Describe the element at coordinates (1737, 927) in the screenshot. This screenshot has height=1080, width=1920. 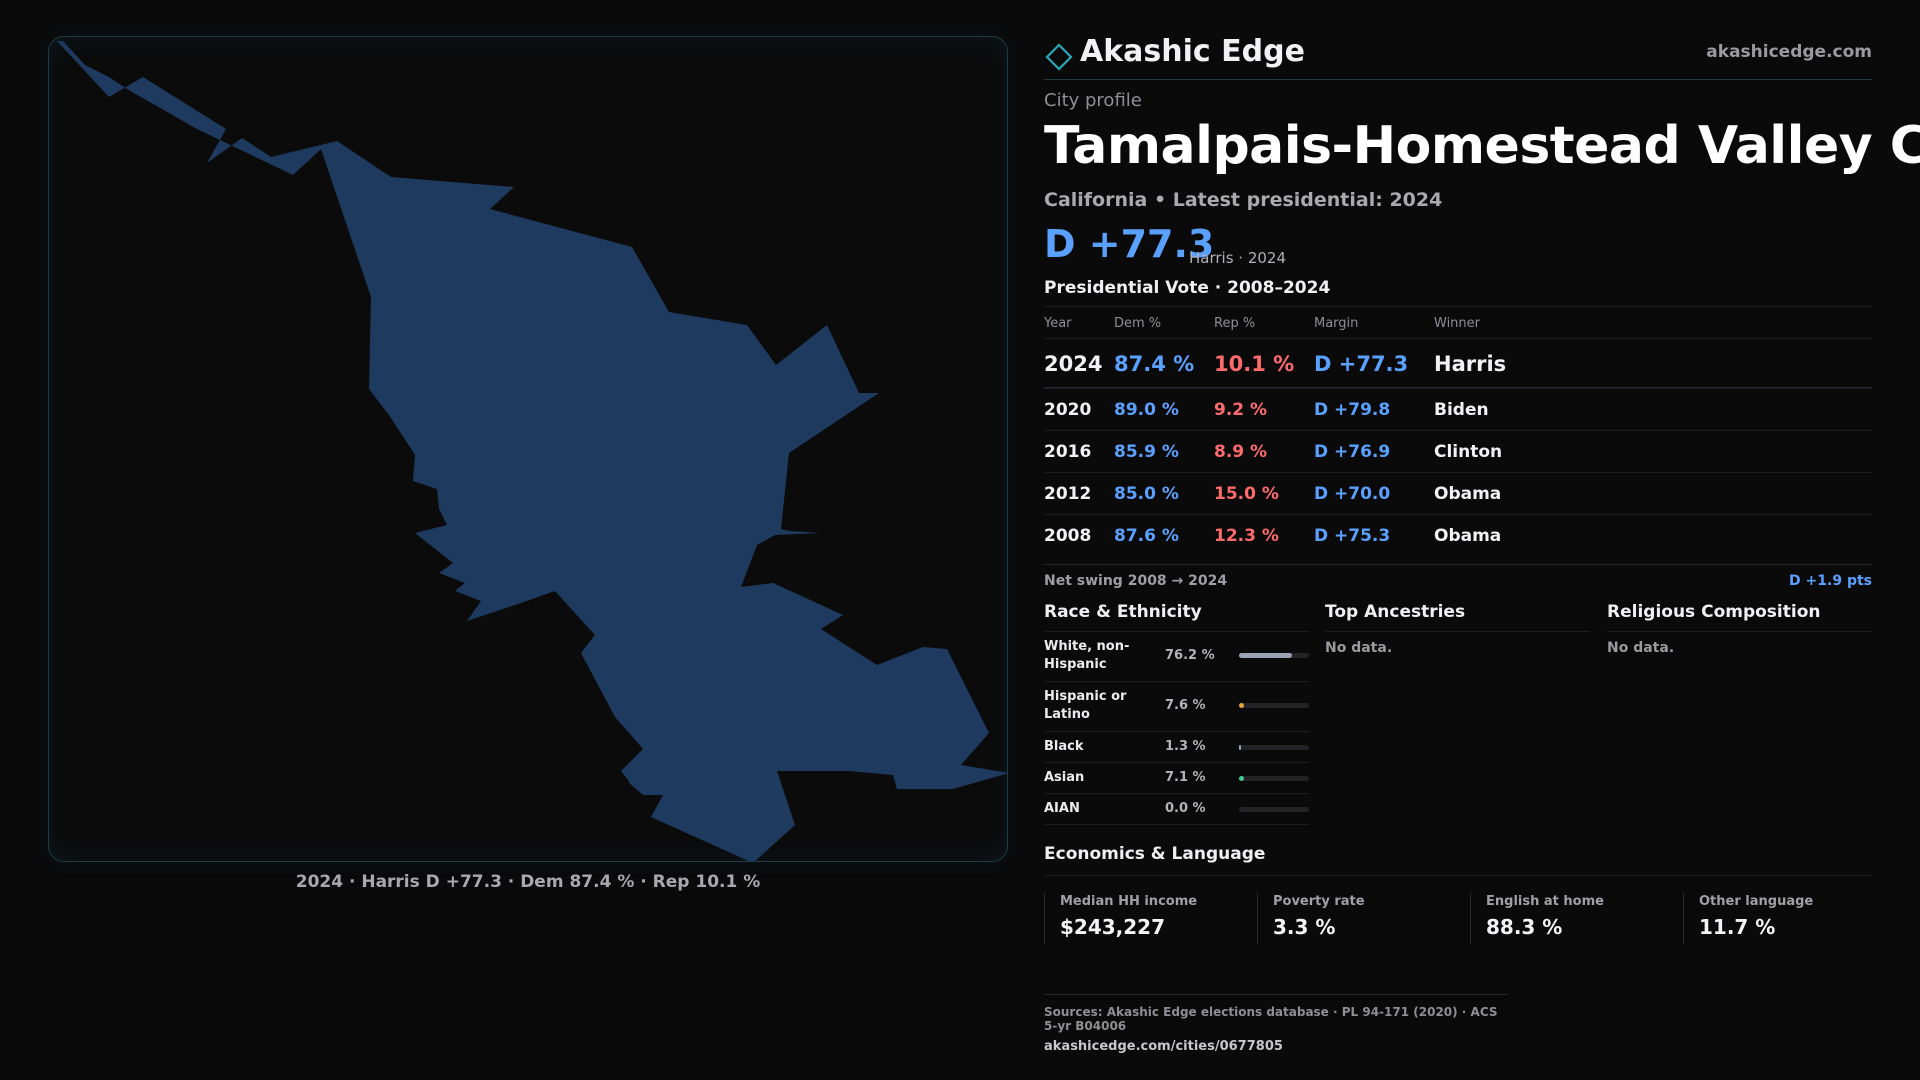
I see `stat-value: 11.7 %` at that location.